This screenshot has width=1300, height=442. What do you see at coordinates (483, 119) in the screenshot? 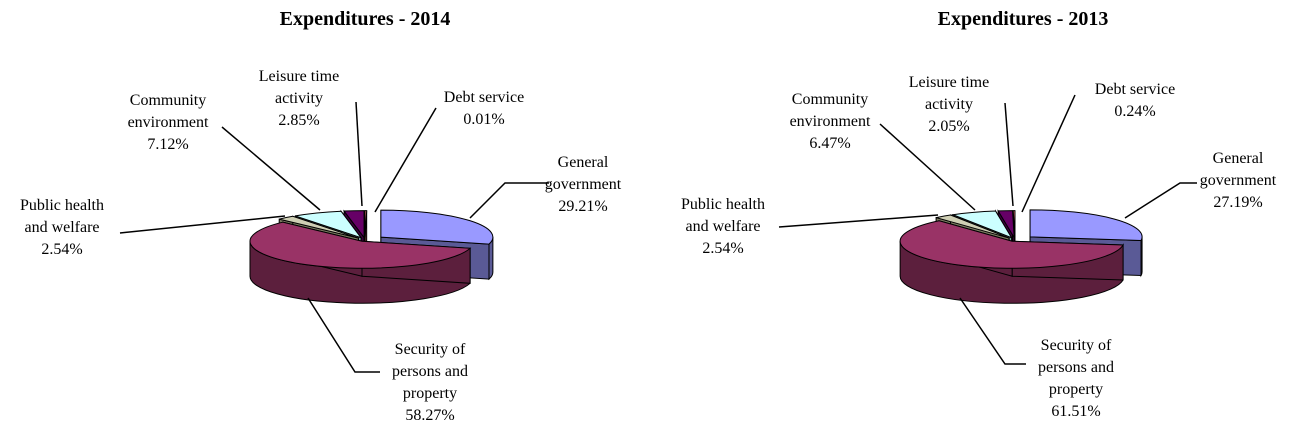
I see `slice-value-label: 0.01%` at bounding box center [483, 119].